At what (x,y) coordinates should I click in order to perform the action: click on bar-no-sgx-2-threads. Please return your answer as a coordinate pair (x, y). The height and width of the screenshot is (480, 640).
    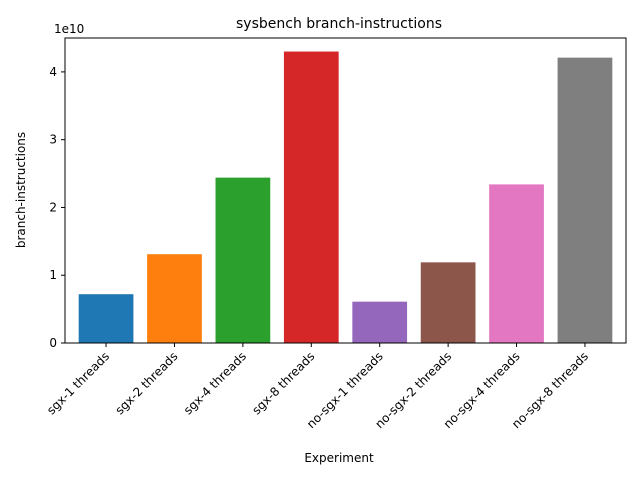
    Looking at the image, I should click on (448, 302).